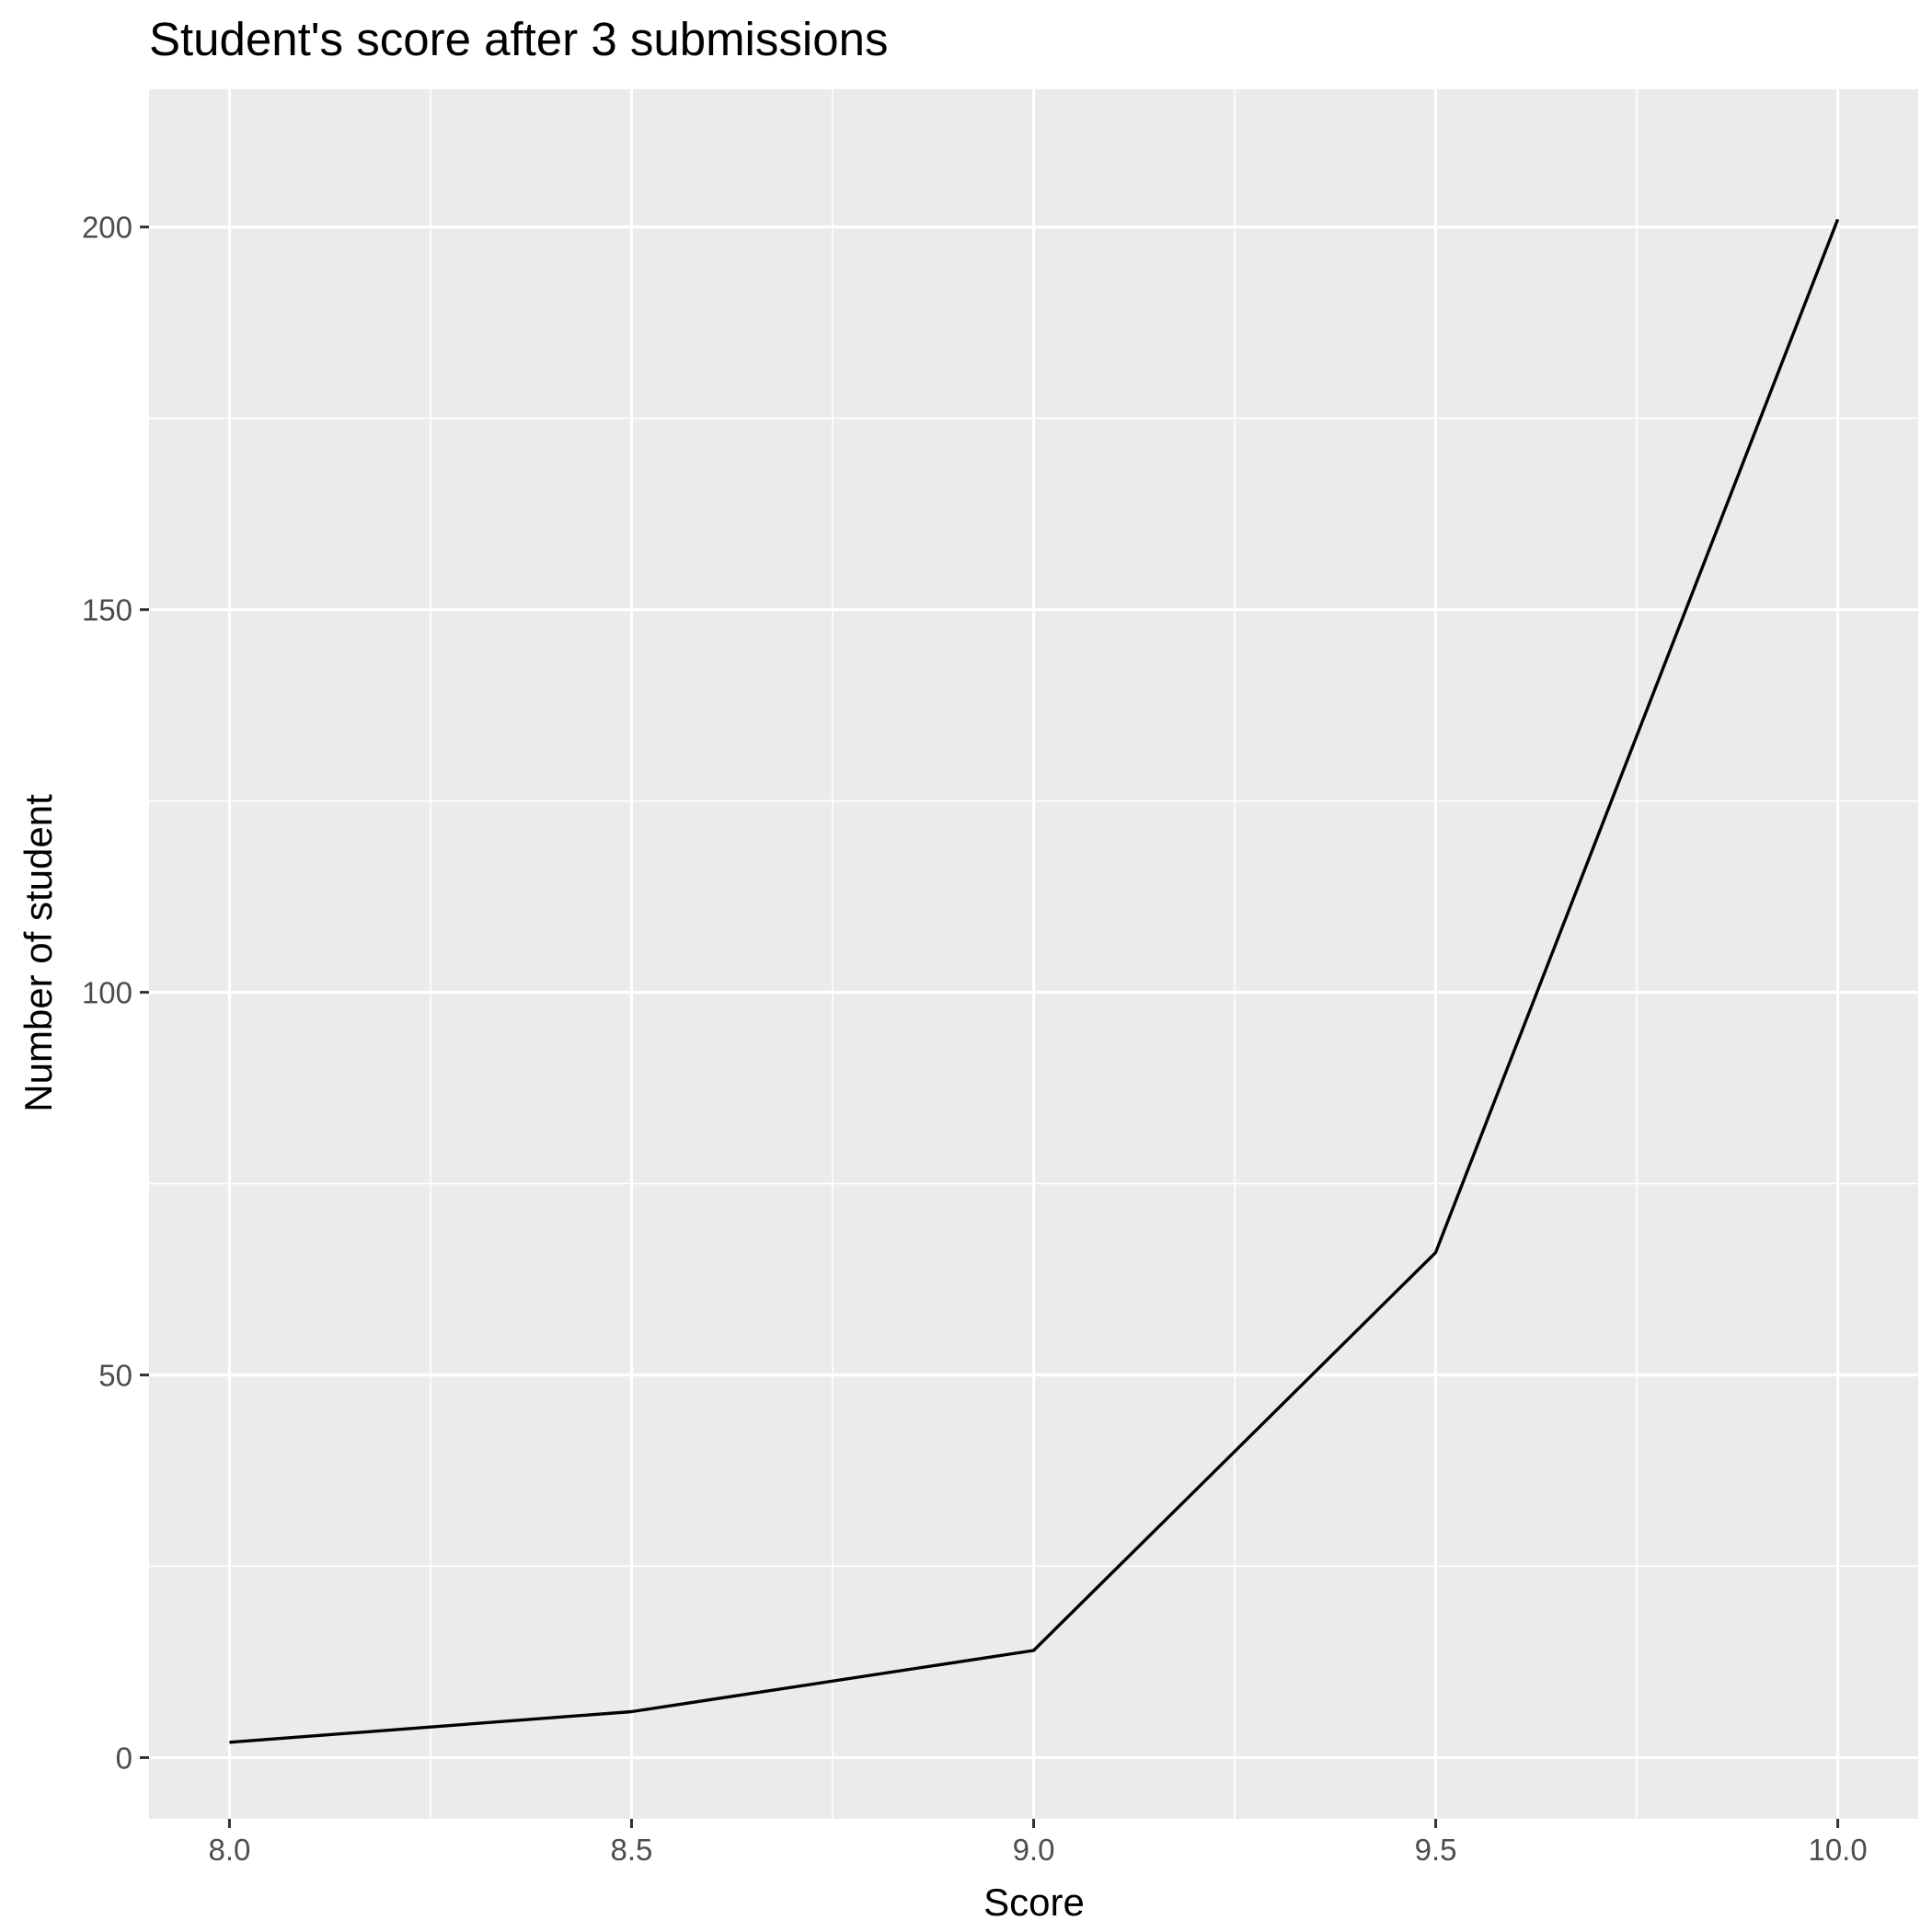 The image size is (1932, 1932). Describe the element at coordinates (1034, 1850) in the screenshot. I see `x-tick-label: 9.0` at that location.